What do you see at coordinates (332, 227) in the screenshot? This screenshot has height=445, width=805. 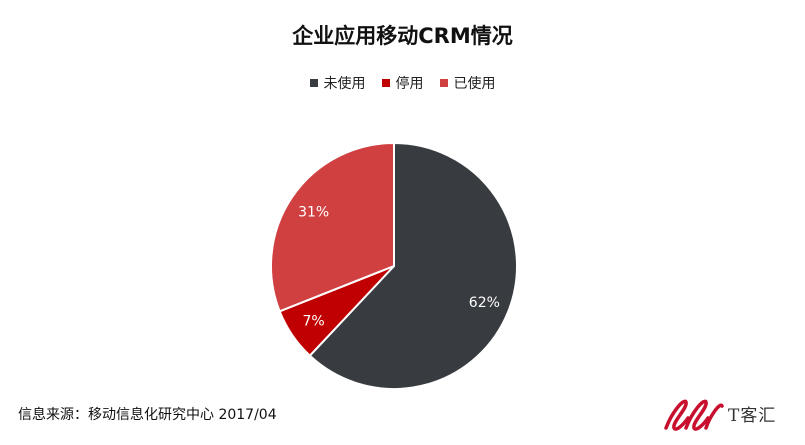 I see `slice-used` at bounding box center [332, 227].